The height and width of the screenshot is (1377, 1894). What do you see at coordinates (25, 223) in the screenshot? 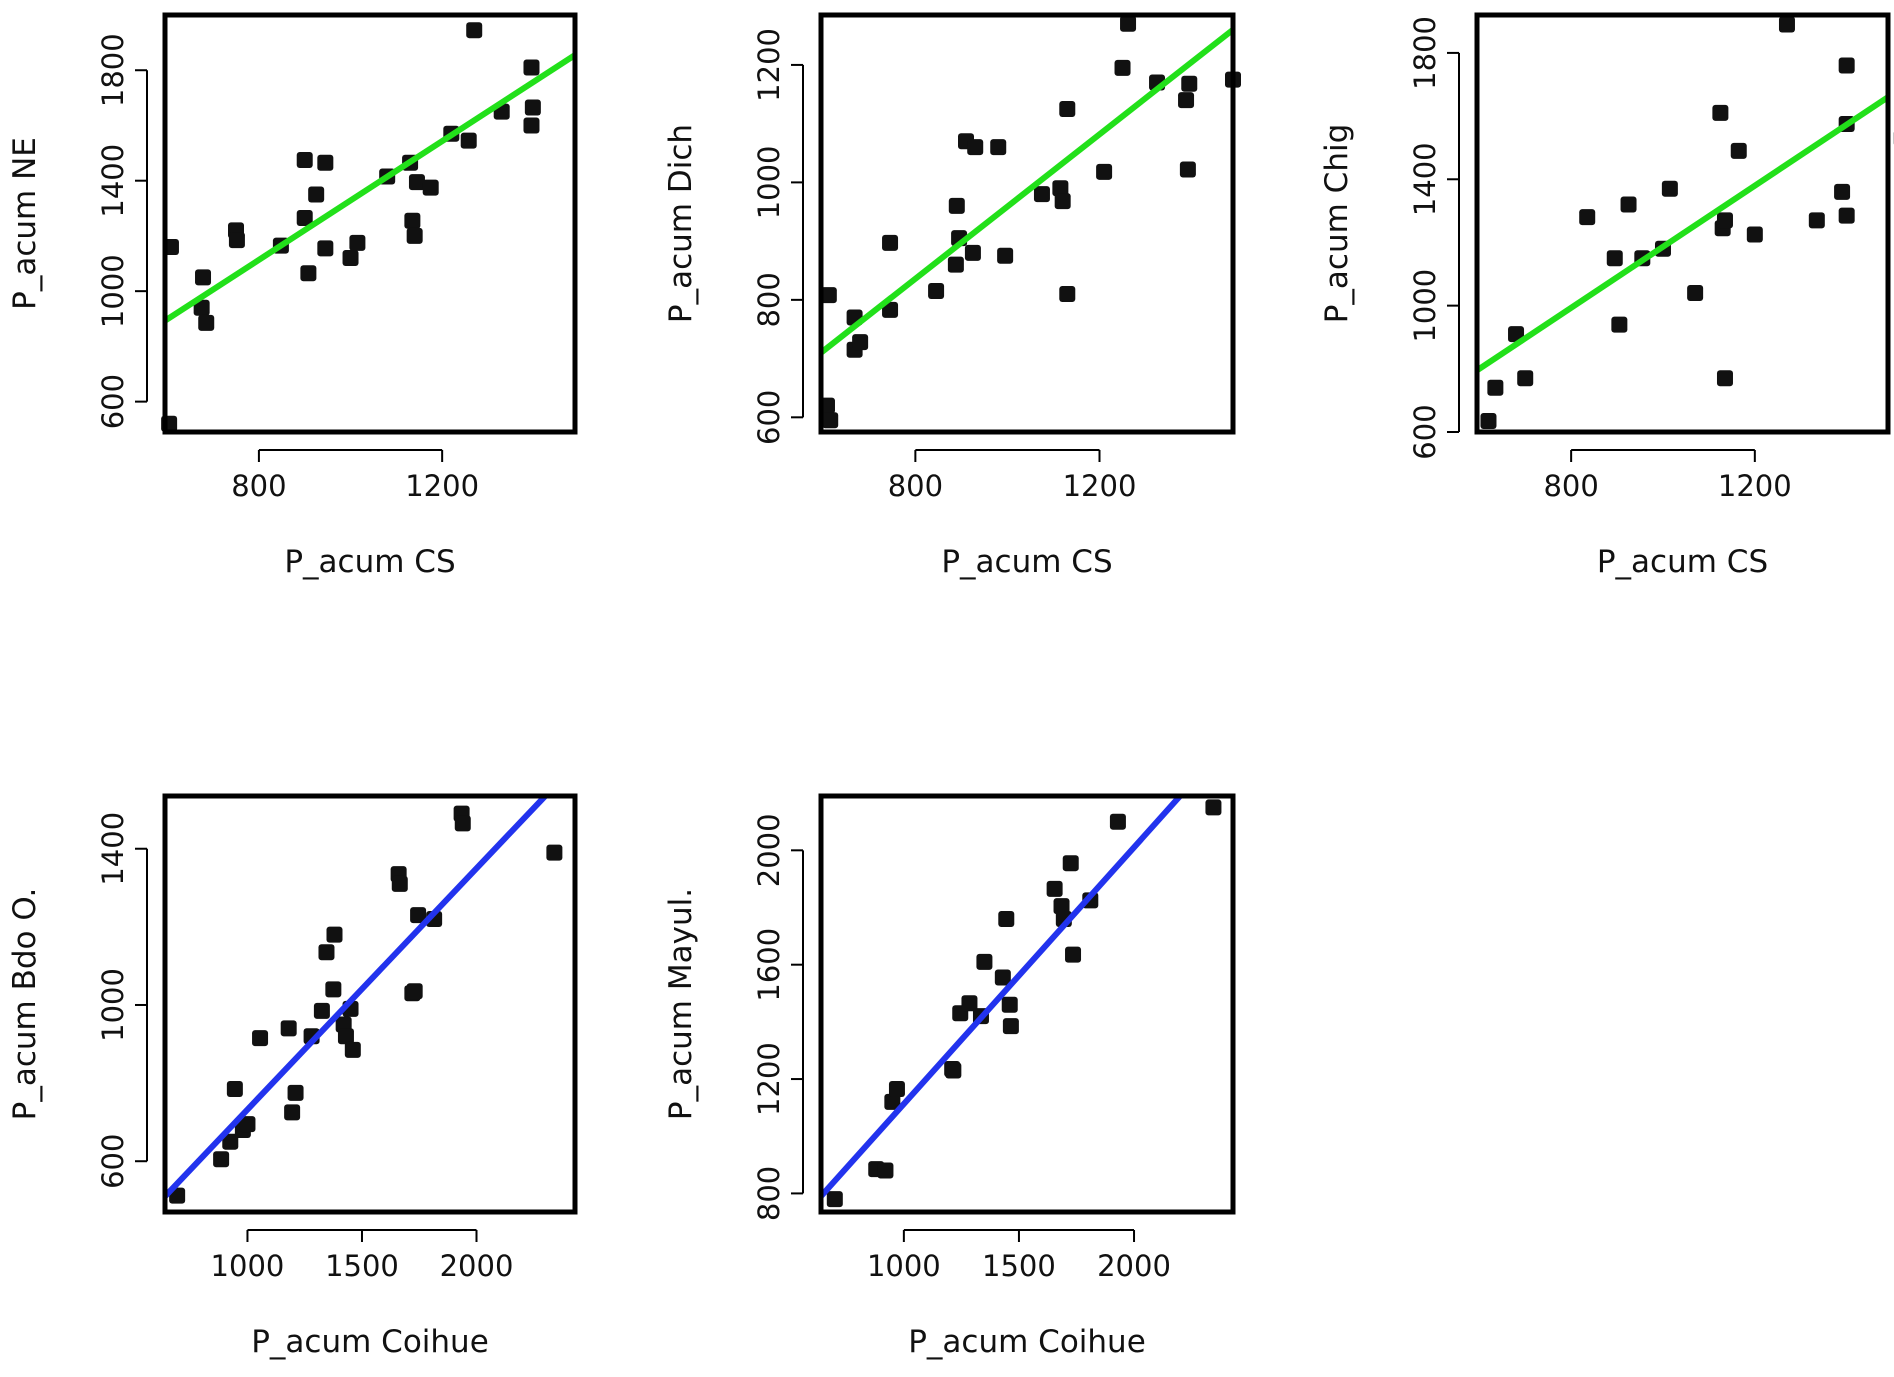
I see `y-axis-label: P_acum NE` at bounding box center [25, 223].